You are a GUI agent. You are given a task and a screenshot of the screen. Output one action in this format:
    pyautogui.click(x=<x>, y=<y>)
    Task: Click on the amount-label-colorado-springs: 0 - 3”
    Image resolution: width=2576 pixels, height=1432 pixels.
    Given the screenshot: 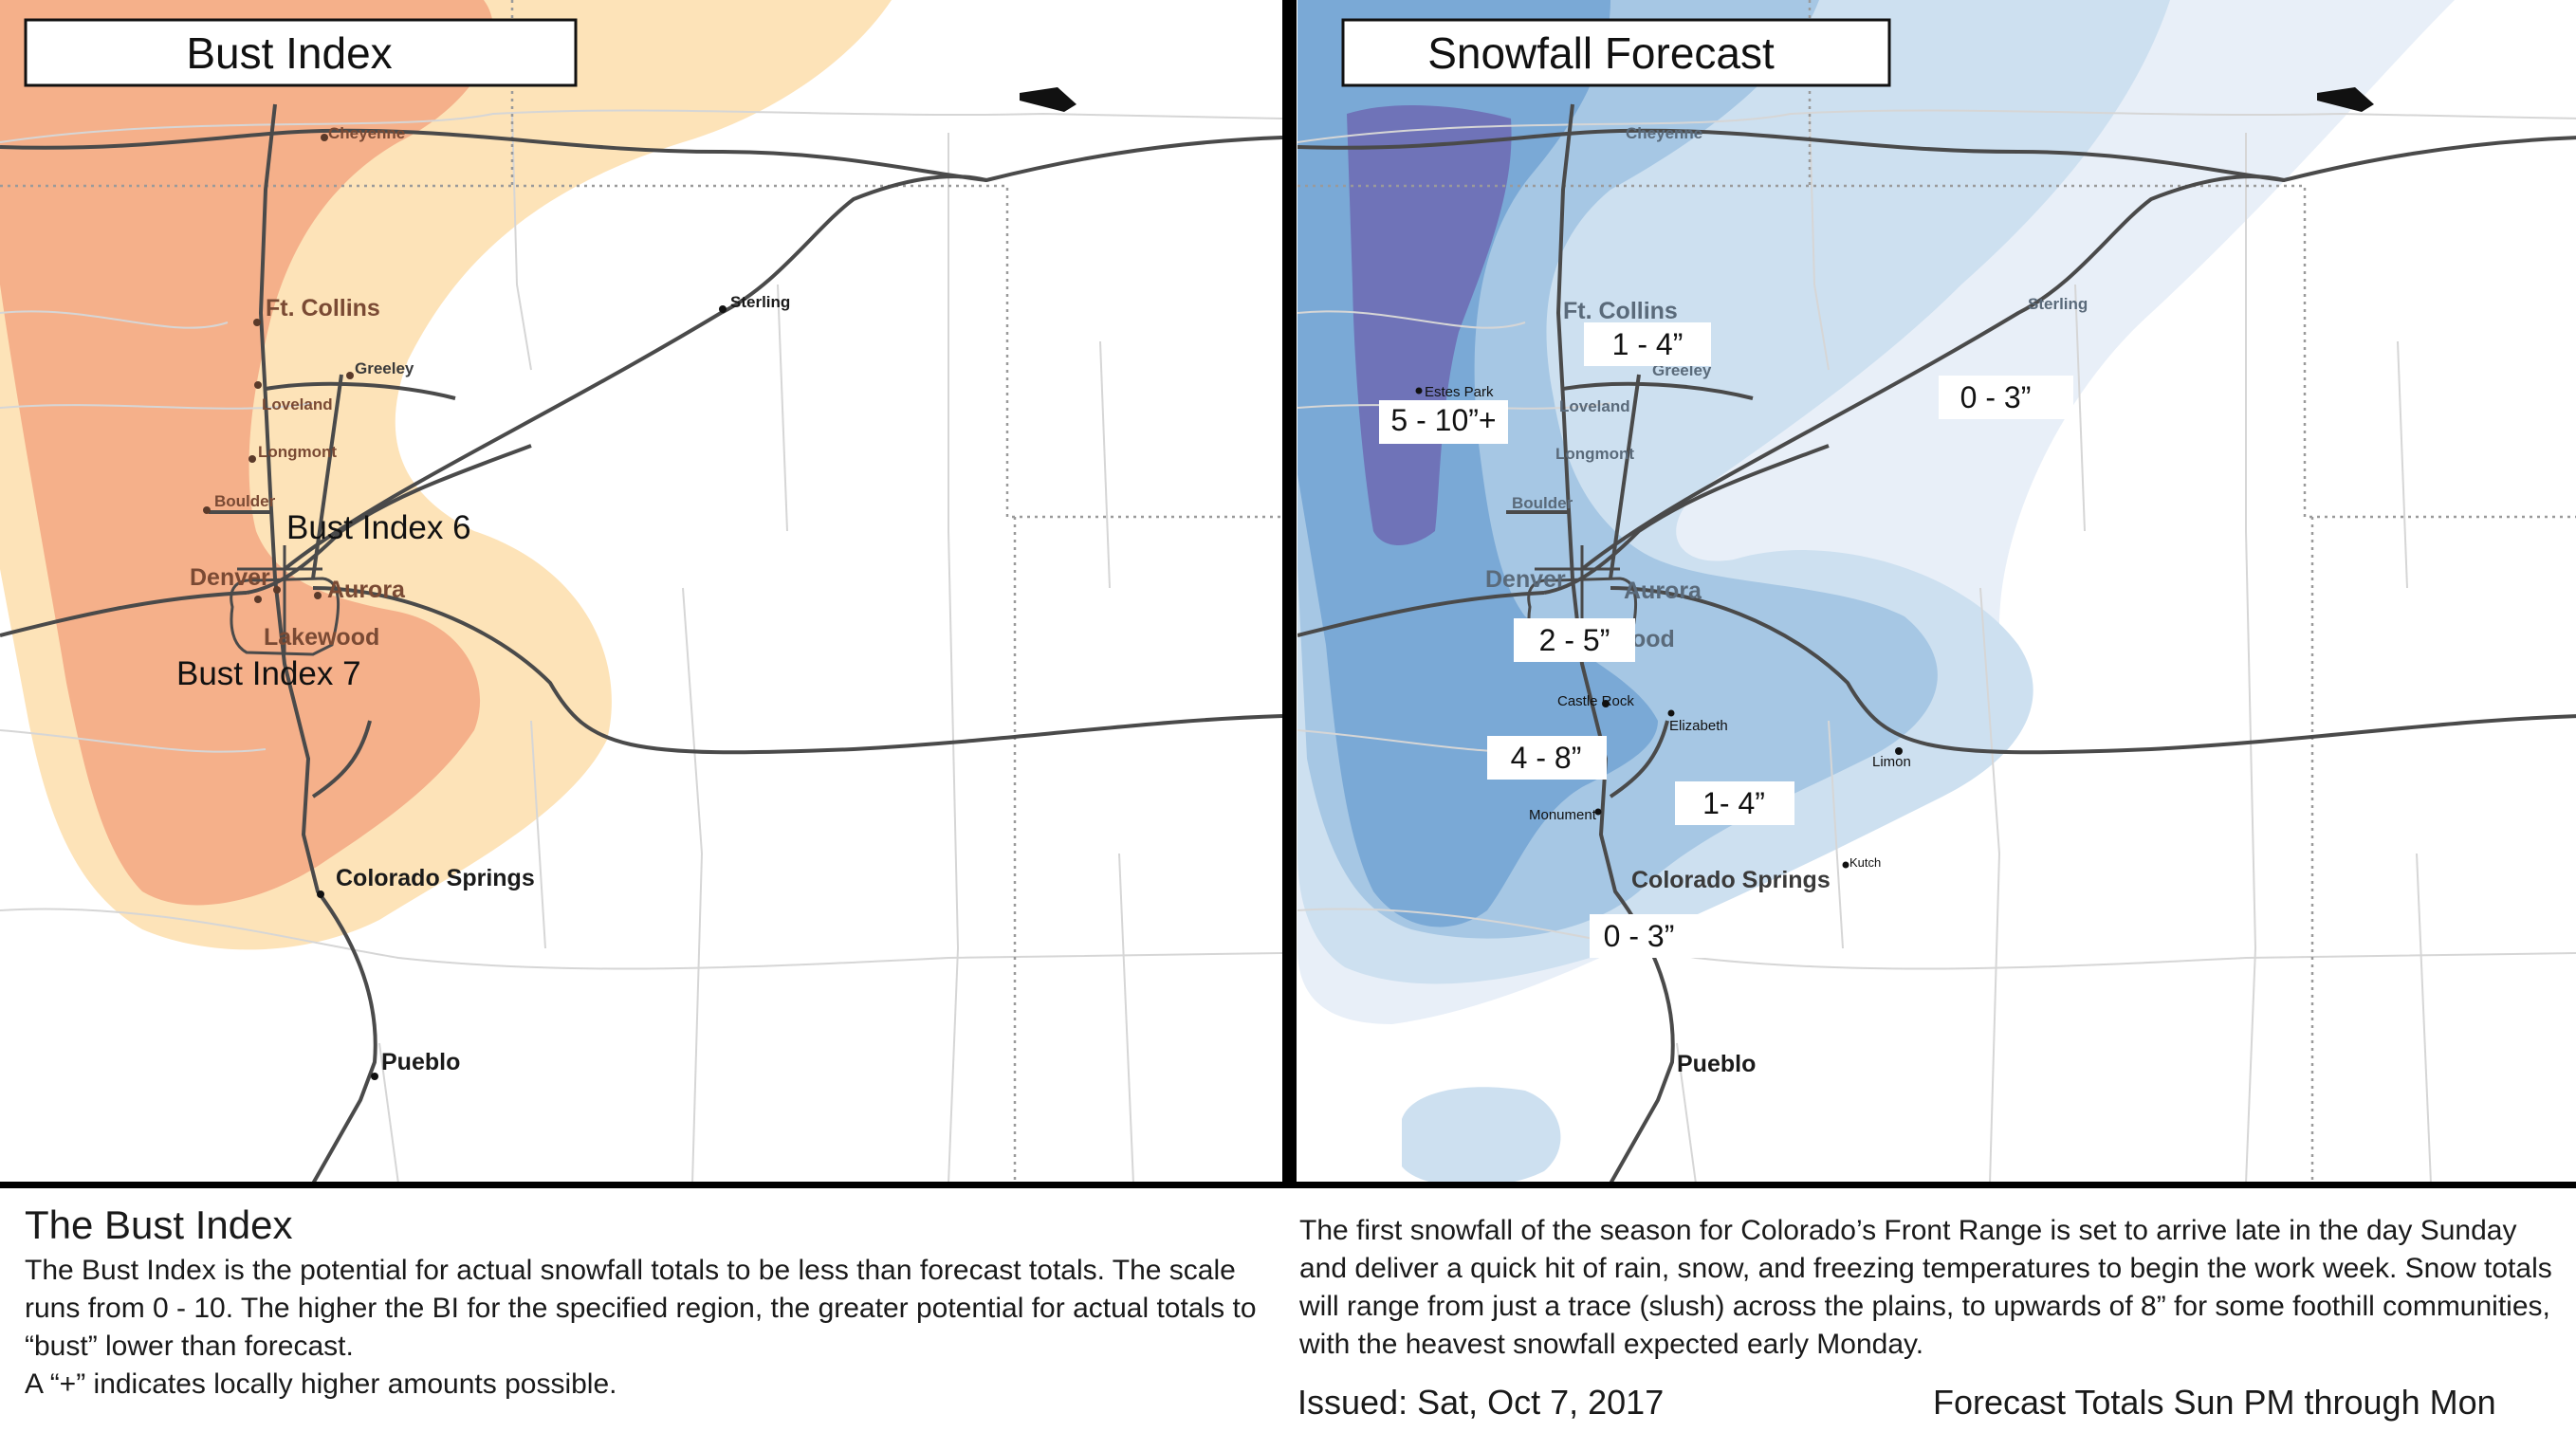 What is the action you would take?
    pyautogui.click(x=1639, y=936)
    